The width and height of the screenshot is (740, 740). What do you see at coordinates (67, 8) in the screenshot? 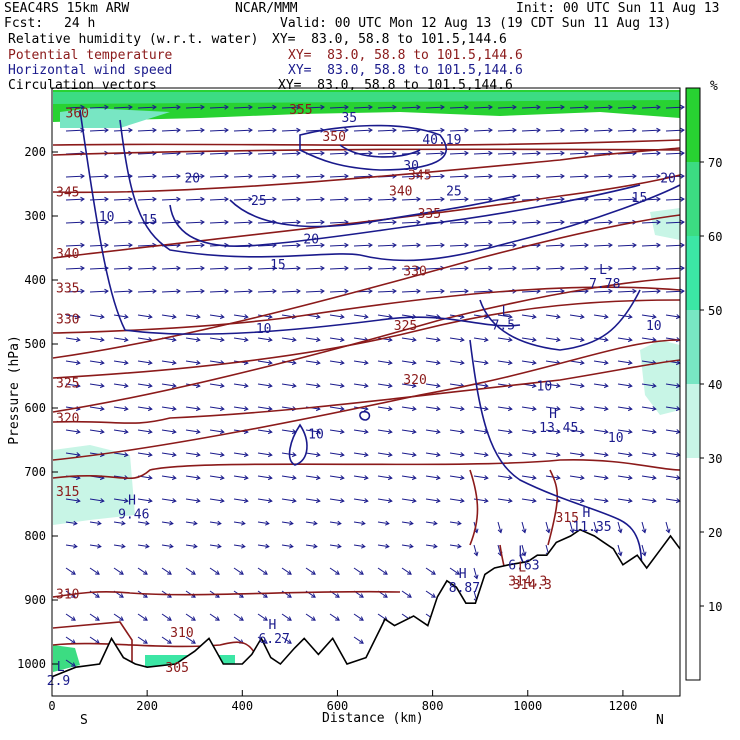
I see `model-title: SEAC4RS 15km ARW` at bounding box center [67, 8].